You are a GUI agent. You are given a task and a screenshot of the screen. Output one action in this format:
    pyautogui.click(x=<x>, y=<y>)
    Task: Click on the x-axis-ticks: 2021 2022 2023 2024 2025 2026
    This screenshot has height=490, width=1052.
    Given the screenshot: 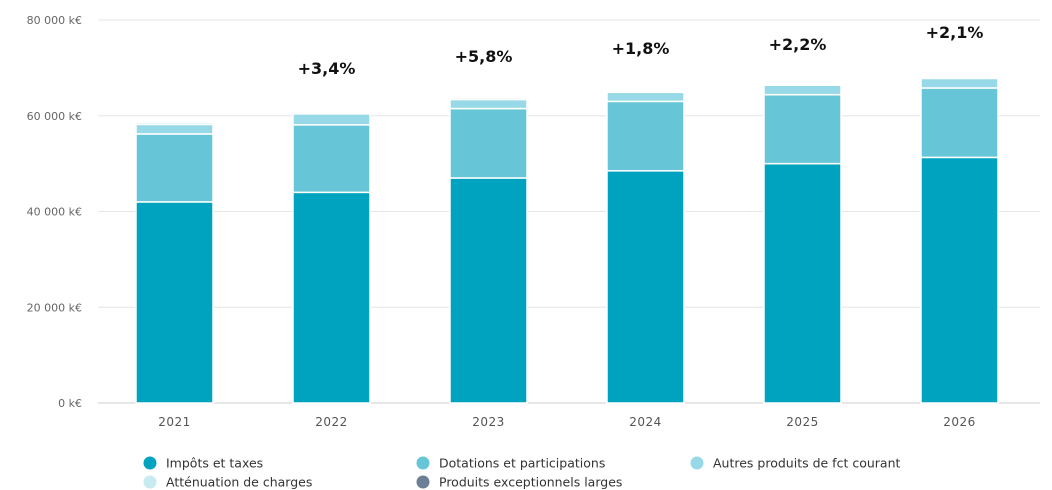 What is the action you would take?
    pyautogui.click(x=567, y=422)
    